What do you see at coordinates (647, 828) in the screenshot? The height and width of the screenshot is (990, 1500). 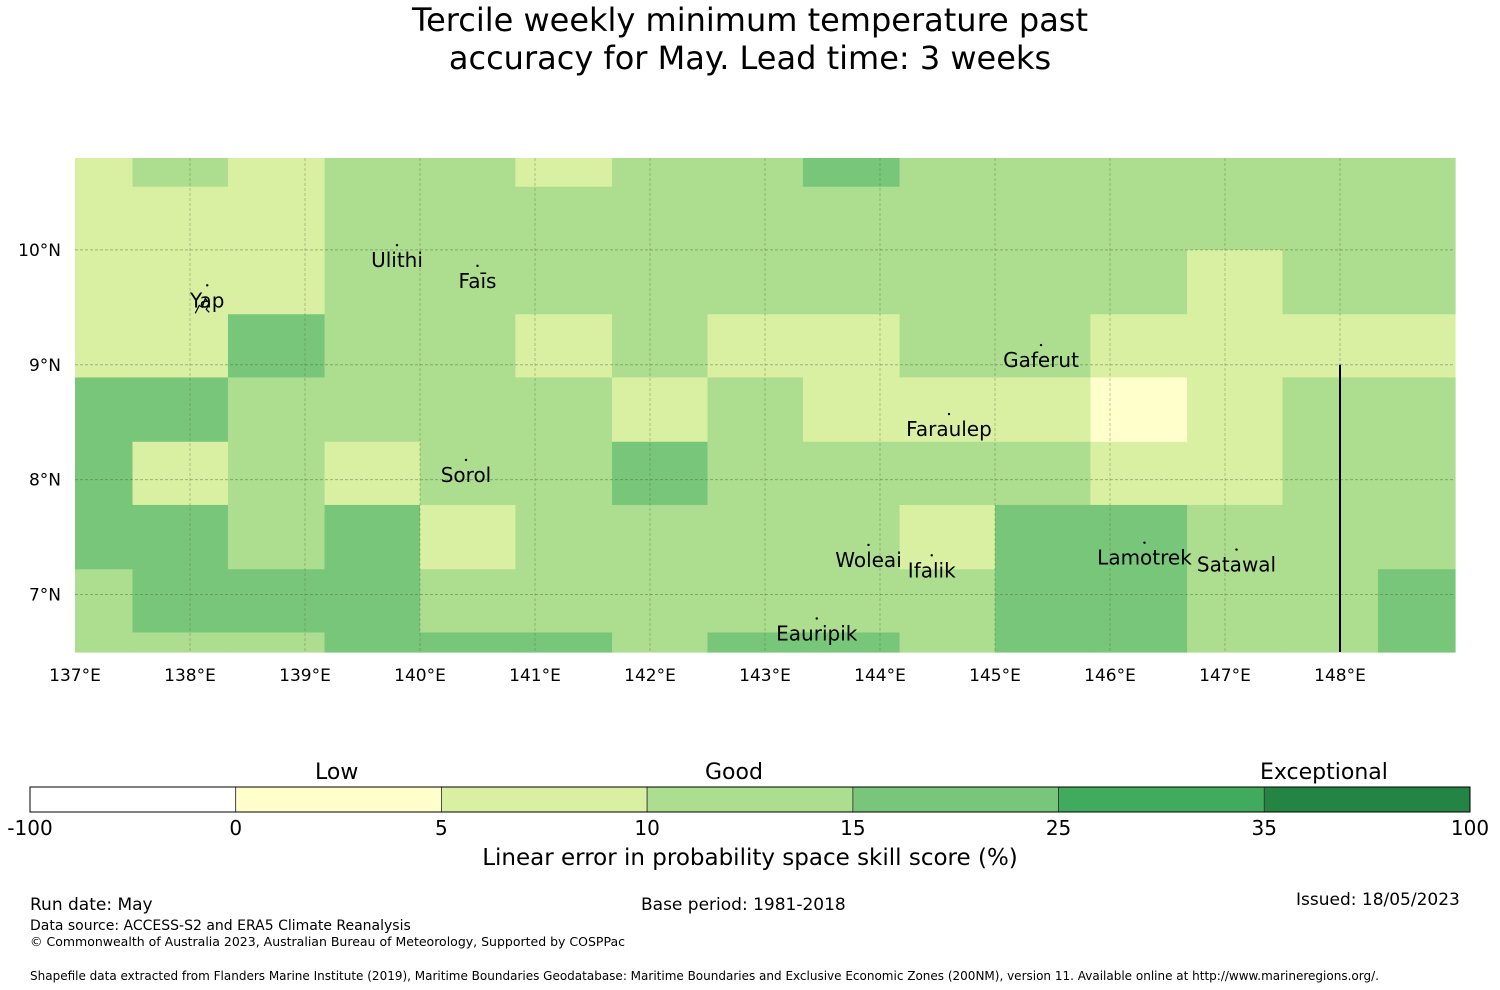 I see `colorbar-tick-label: 10` at bounding box center [647, 828].